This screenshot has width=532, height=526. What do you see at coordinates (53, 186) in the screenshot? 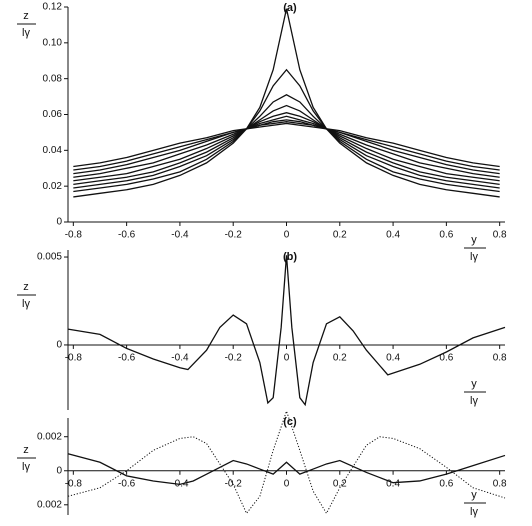
I see `y-tick-label: 0.02` at bounding box center [53, 186].